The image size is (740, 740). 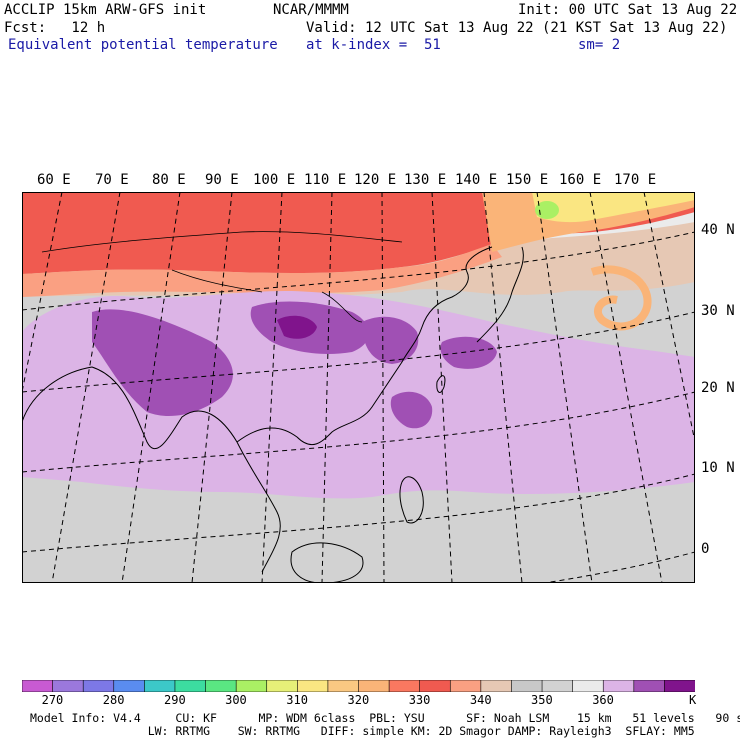 I want to click on lon-label-70e: 70 E, so click(x=112, y=180).